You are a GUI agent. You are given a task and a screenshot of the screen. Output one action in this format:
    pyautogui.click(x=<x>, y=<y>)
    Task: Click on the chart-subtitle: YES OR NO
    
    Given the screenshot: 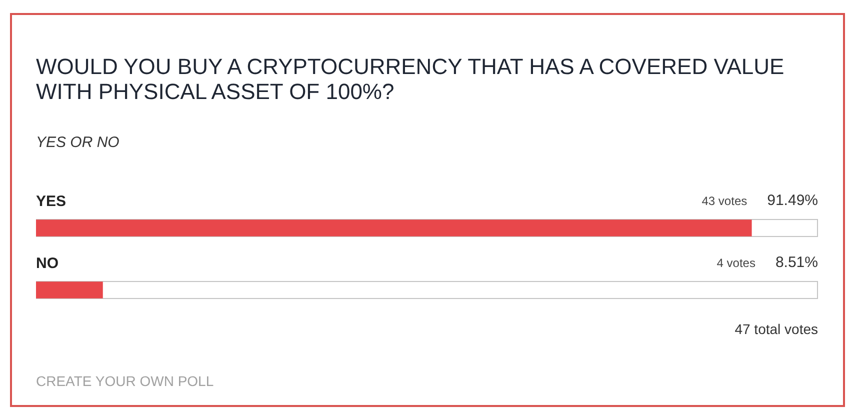 What is the action you would take?
    pyautogui.click(x=78, y=143)
    